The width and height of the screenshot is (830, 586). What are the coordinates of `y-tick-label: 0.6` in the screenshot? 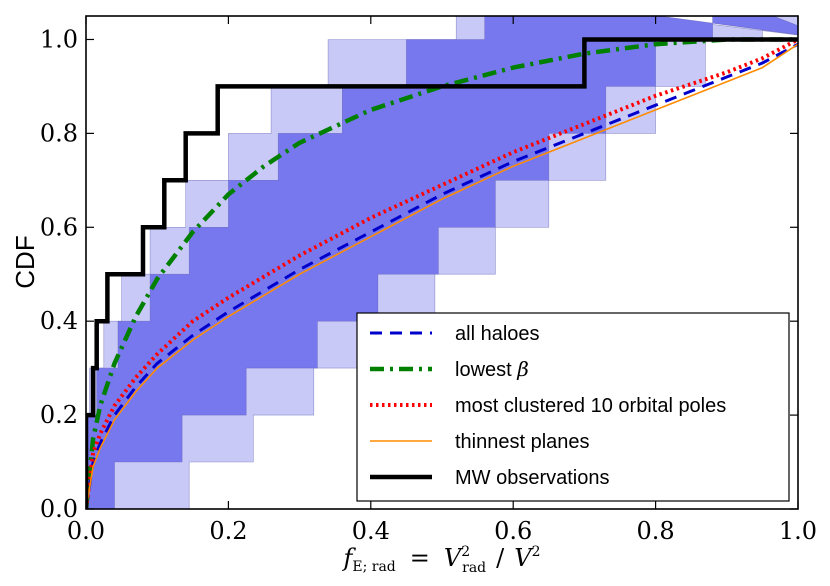 It's located at (59, 227).